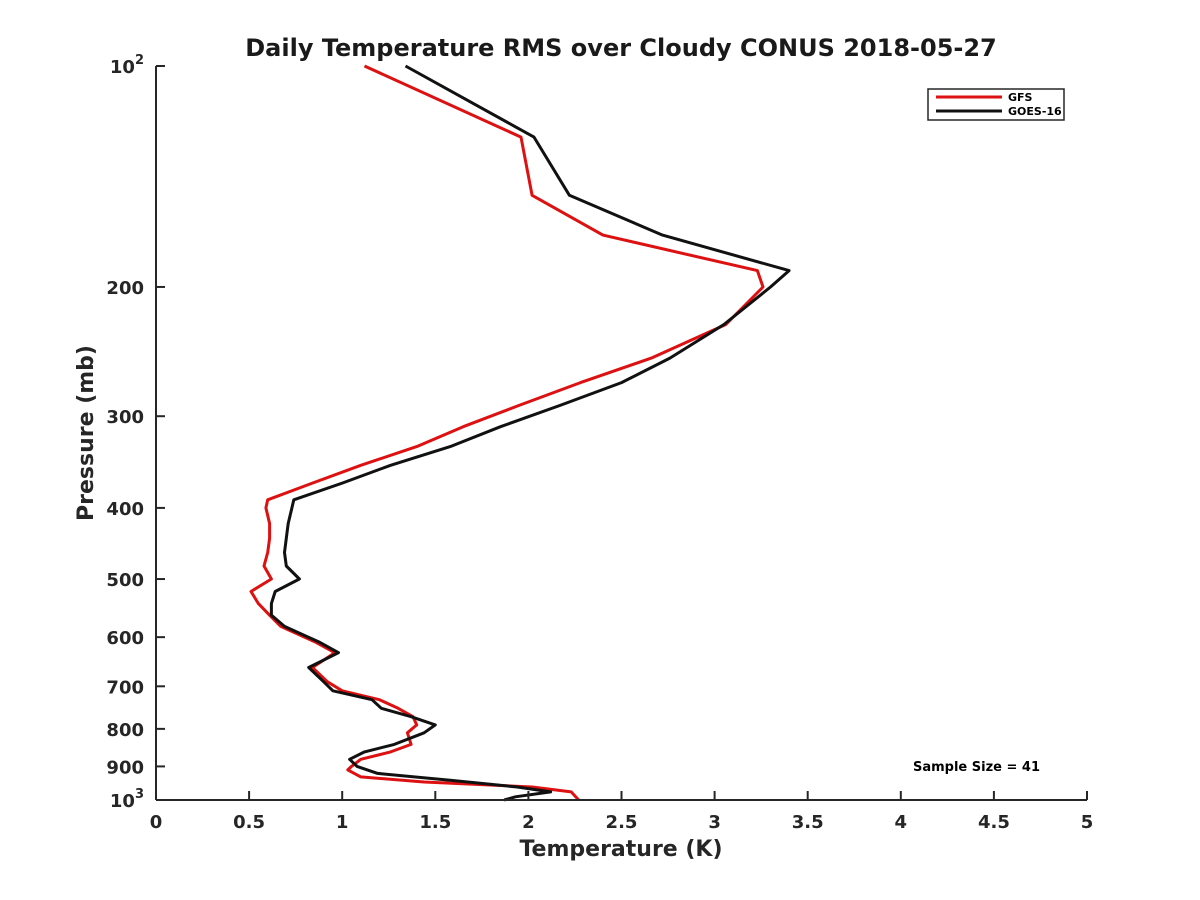 This screenshot has height=900, width=1200. What do you see at coordinates (342, 822) in the screenshot?
I see `x-tick-label-2: 1` at bounding box center [342, 822].